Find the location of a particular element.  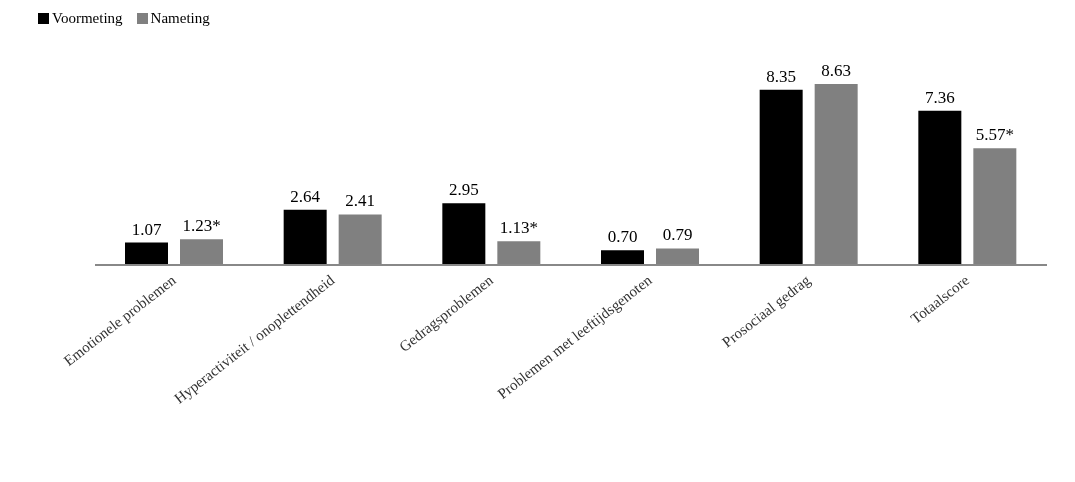

legend-label: Nameting is located at coordinates (179, 18).